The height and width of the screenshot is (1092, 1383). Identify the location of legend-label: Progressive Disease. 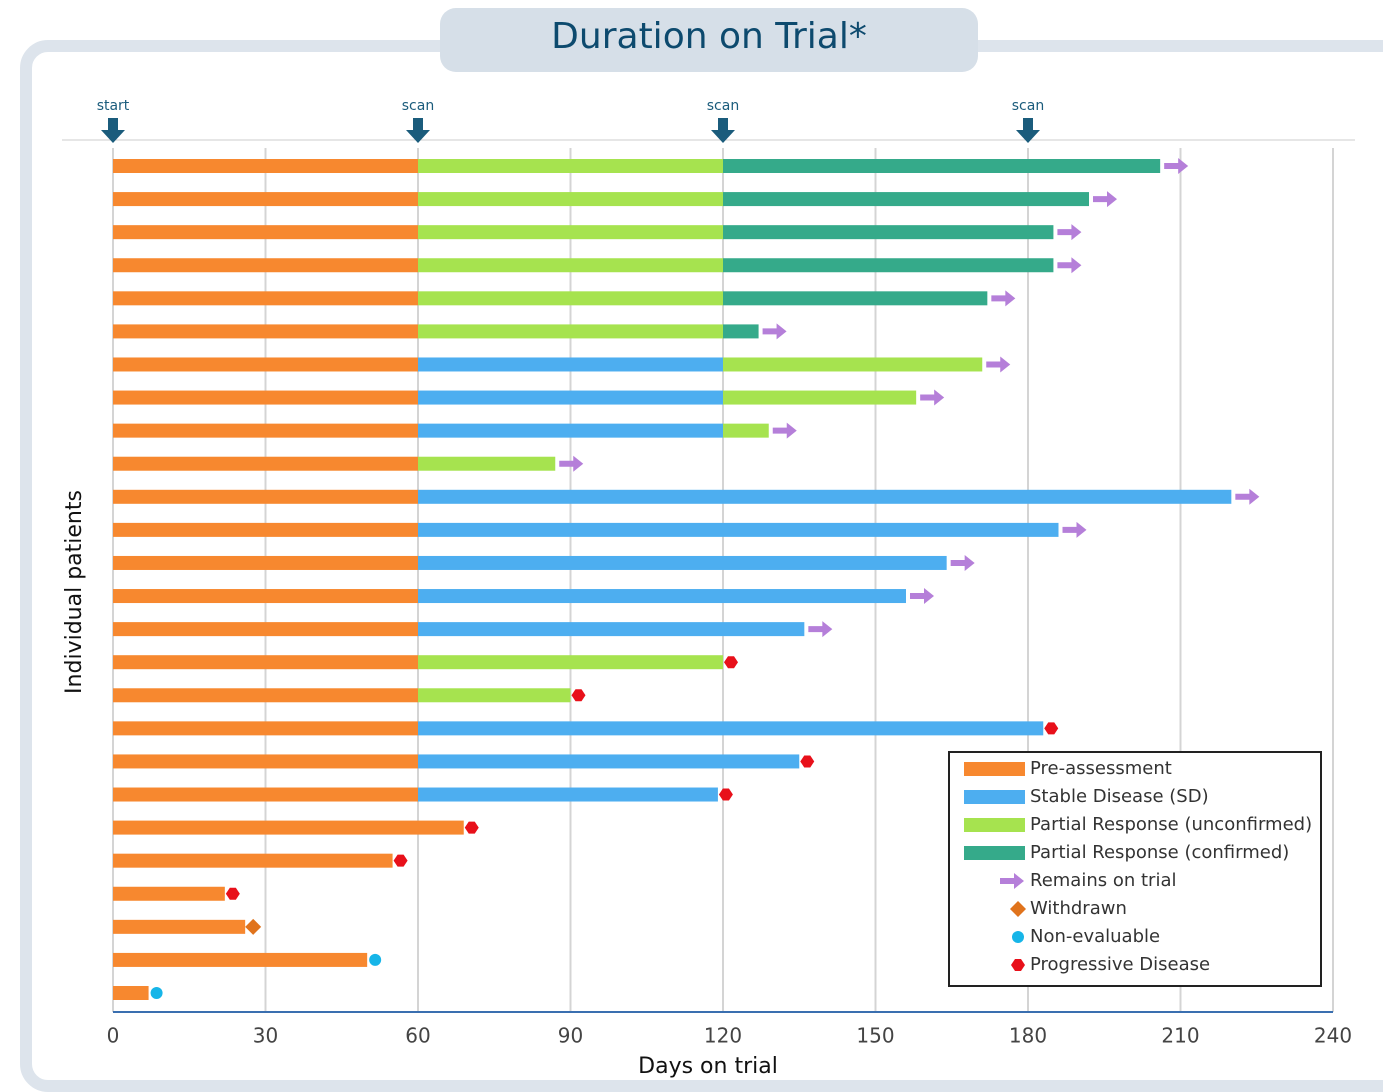
(1120, 964).